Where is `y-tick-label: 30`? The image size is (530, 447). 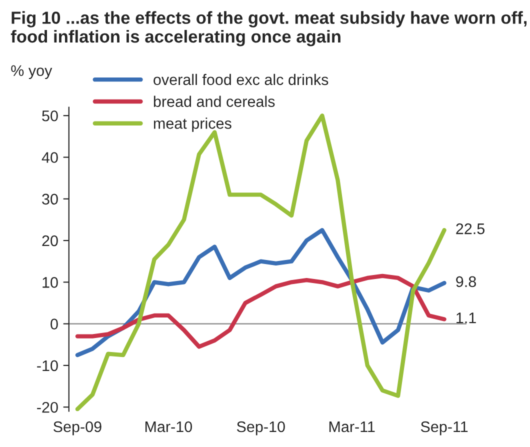
y-tick-label: 30 is located at coordinates (50, 199).